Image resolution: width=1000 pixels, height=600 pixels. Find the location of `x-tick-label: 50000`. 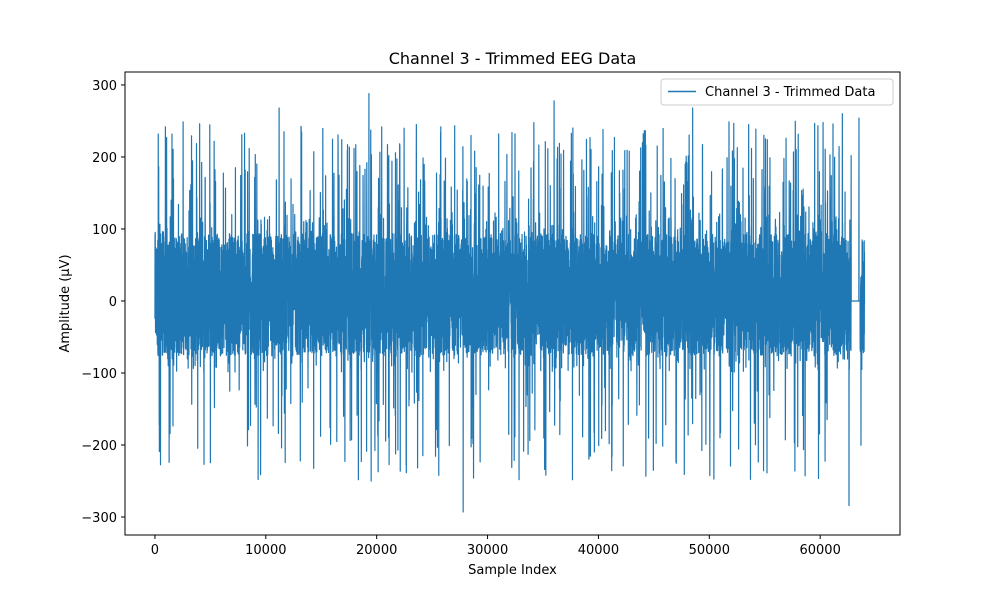

x-tick-label: 50000 is located at coordinates (709, 550).